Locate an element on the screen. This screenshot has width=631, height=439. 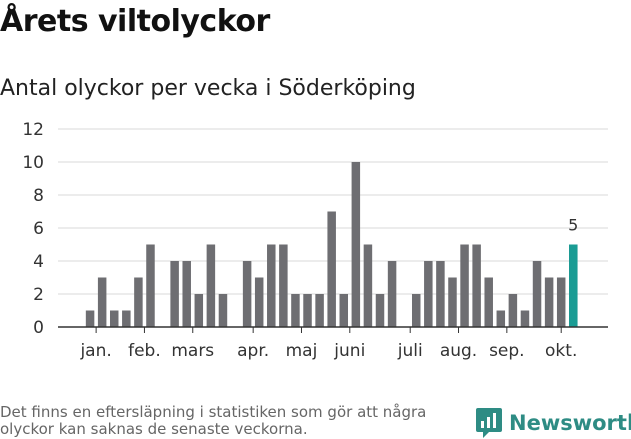
newsworthy-chart-icon is located at coordinates (489, 423).